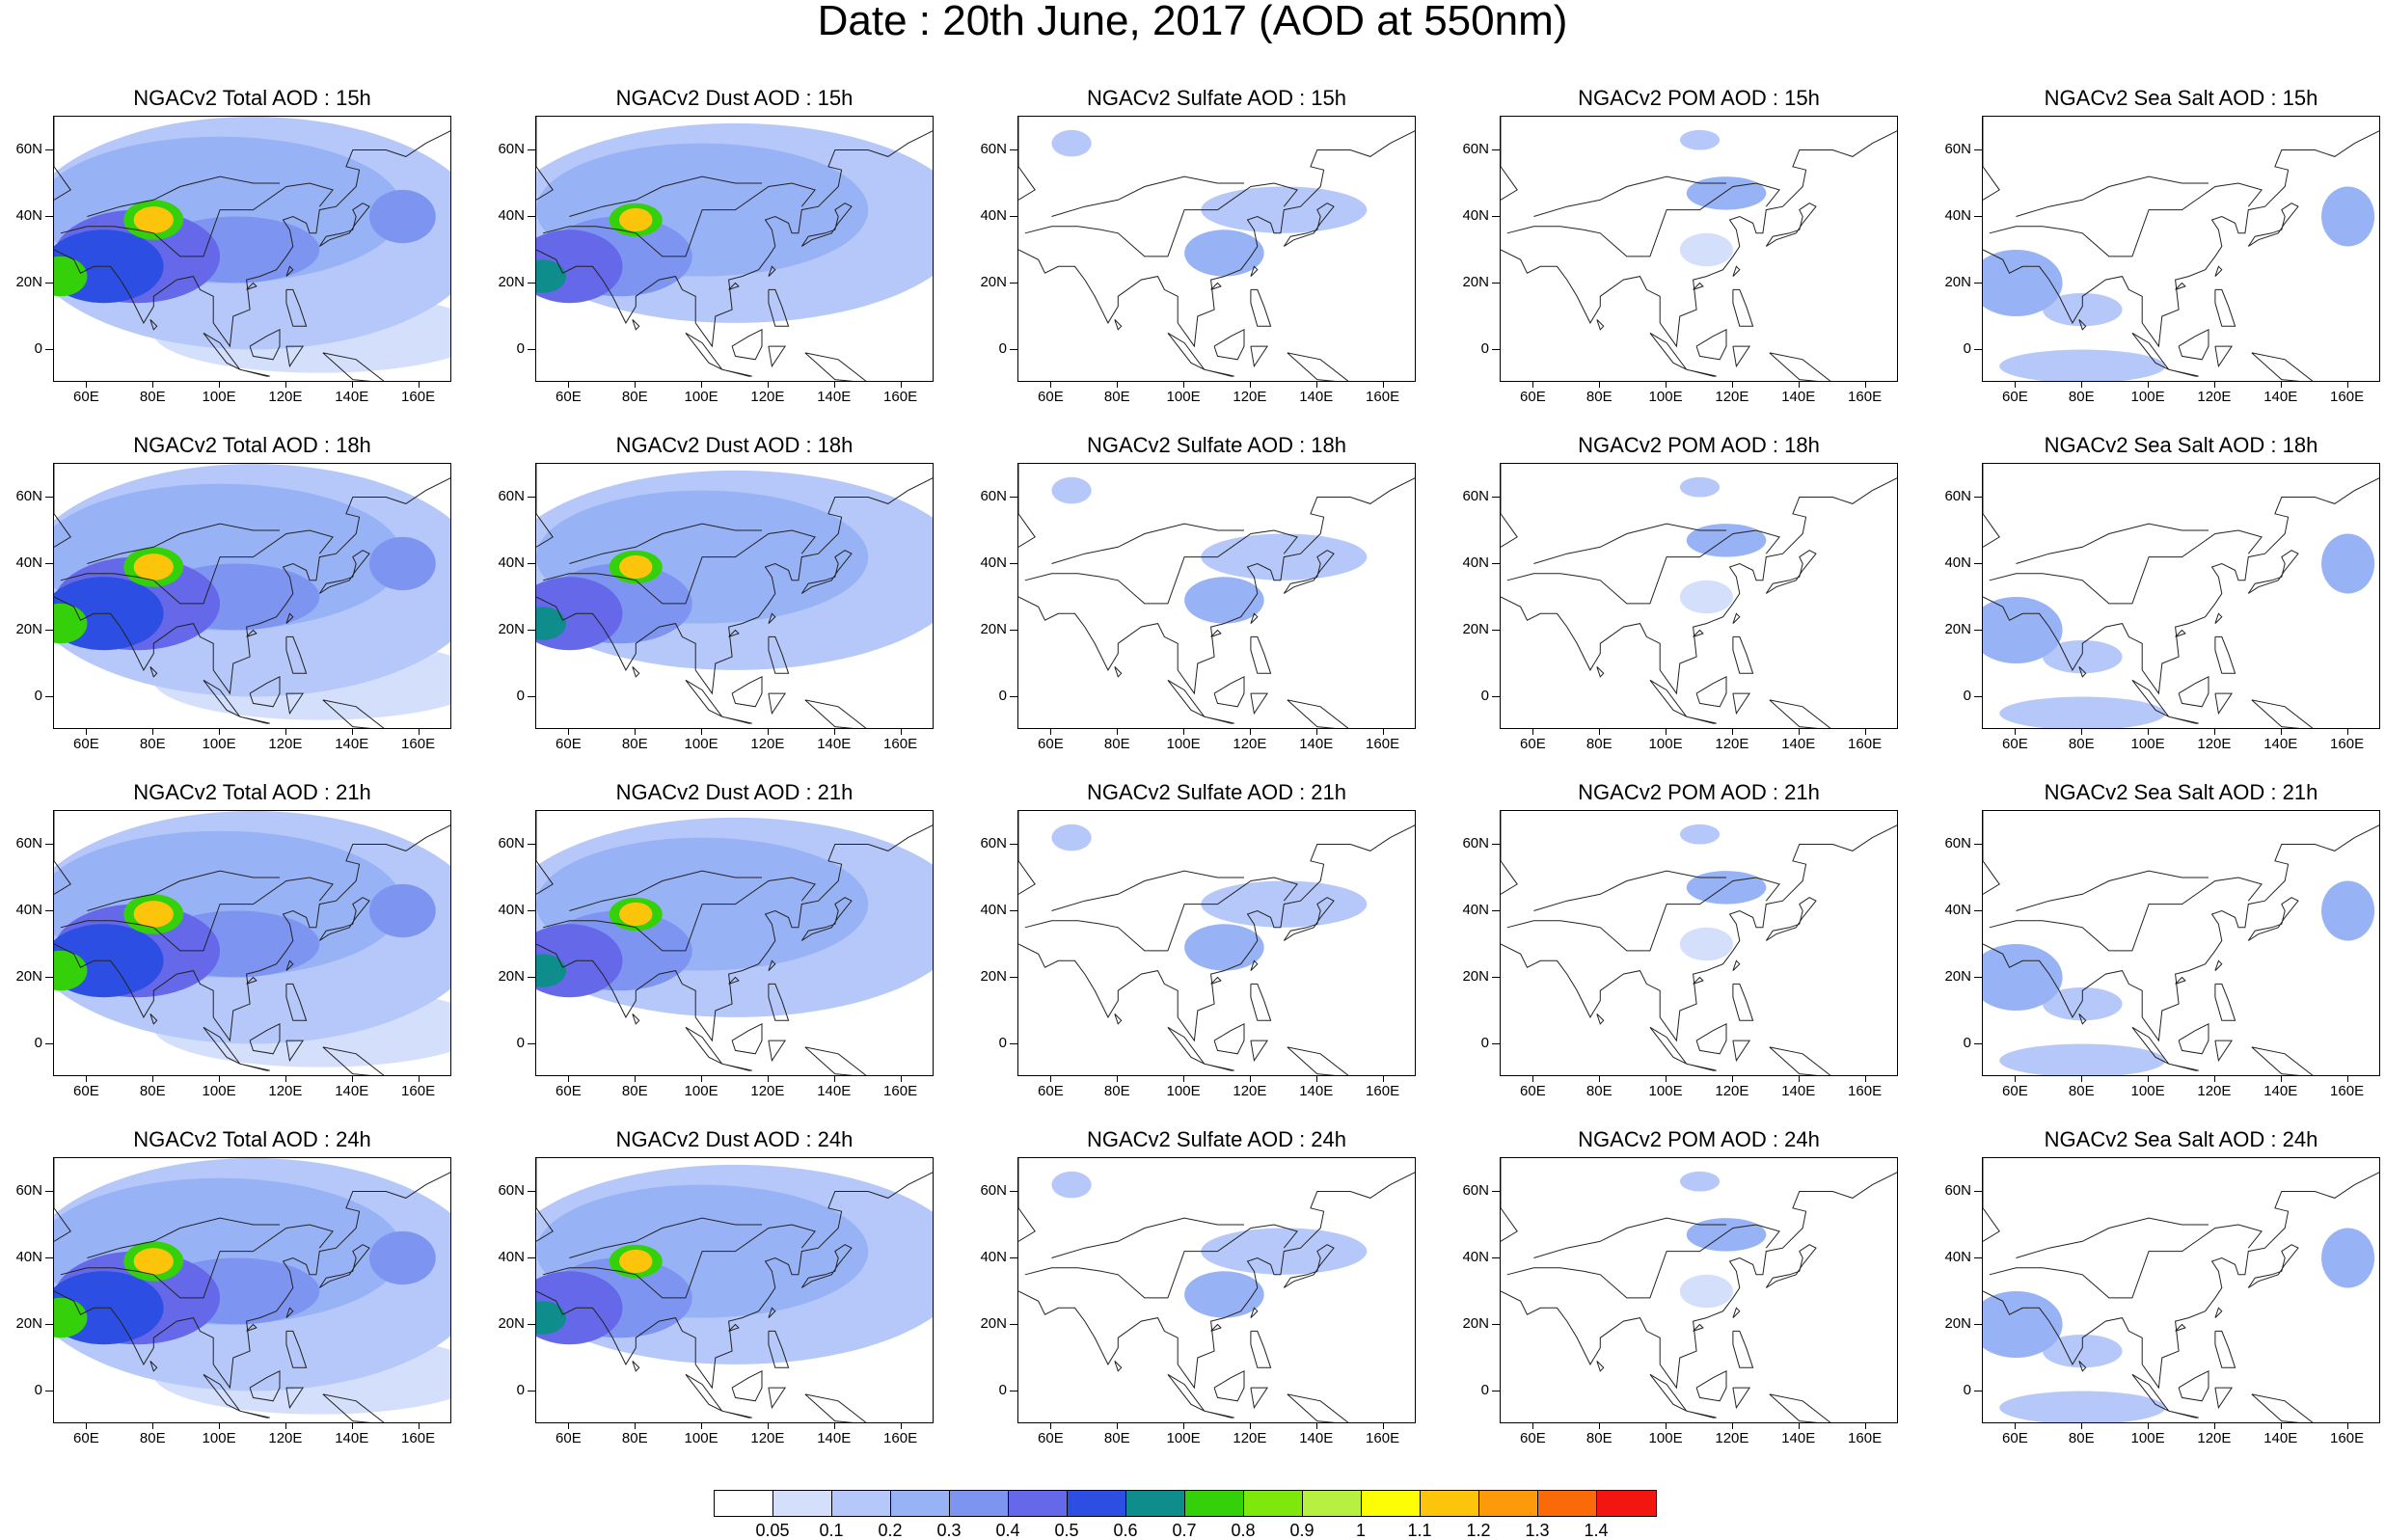 The width and height of the screenshot is (2385, 1540). What do you see at coordinates (1125, 1530) in the screenshot?
I see `colorbar-label: 0.6` at bounding box center [1125, 1530].